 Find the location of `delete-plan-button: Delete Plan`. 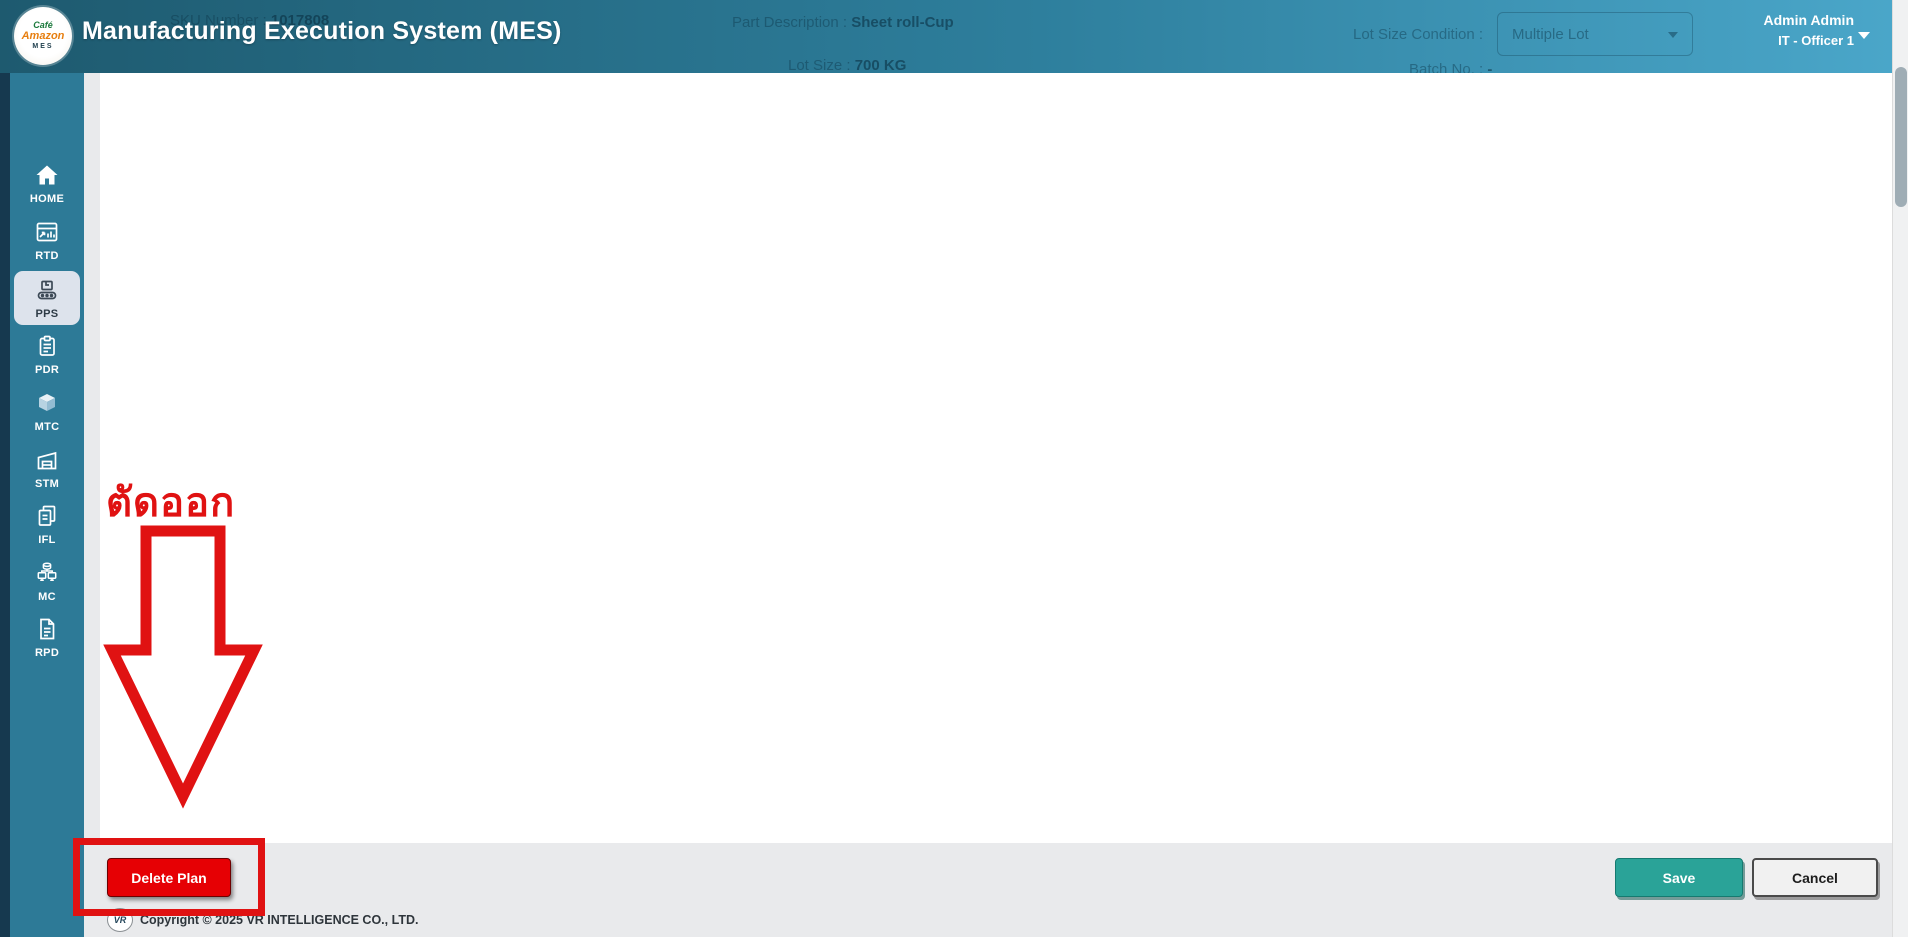

delete-plan-button: Delete Plan is located at coordinates (169, 877).